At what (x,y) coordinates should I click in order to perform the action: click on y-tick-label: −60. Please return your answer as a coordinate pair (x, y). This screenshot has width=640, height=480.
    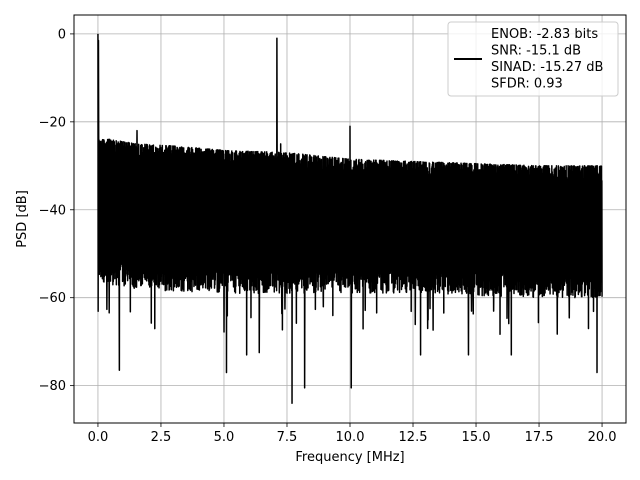
    Looking at the image, I should click on (52, 298).